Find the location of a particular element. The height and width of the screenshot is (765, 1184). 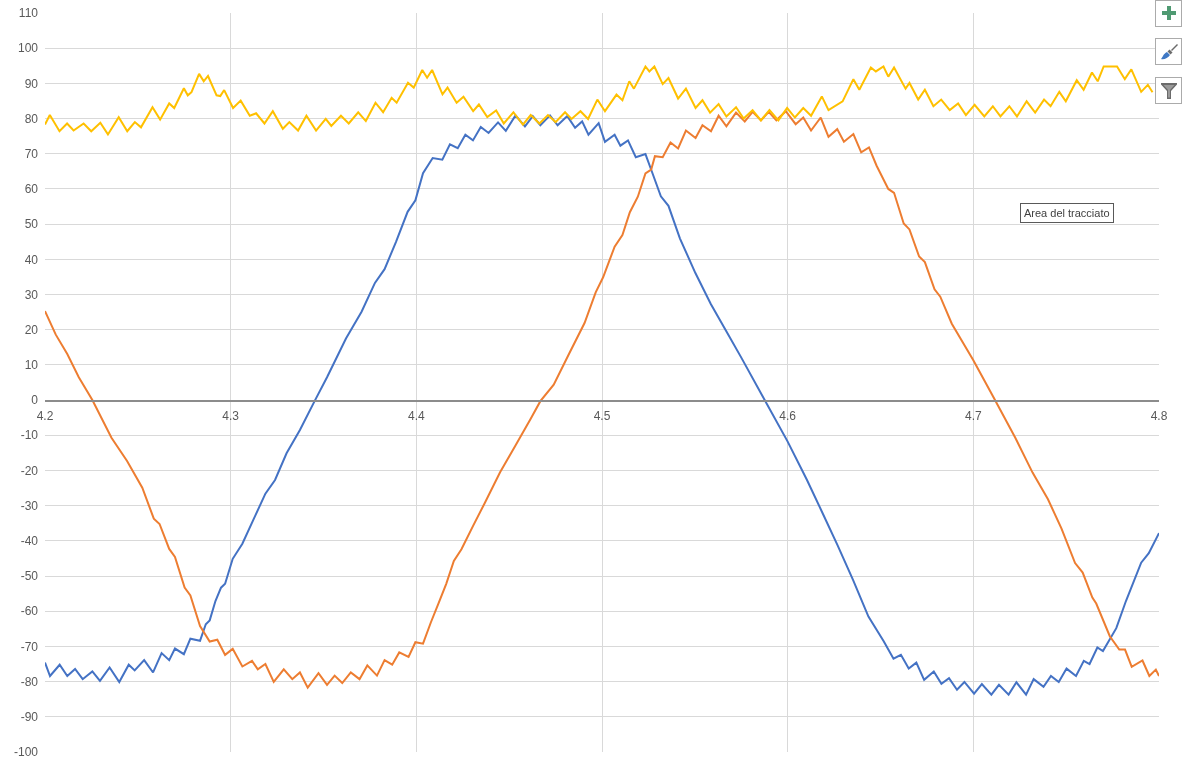

y-tick-label: -10 is located at coordinates (29, 435).